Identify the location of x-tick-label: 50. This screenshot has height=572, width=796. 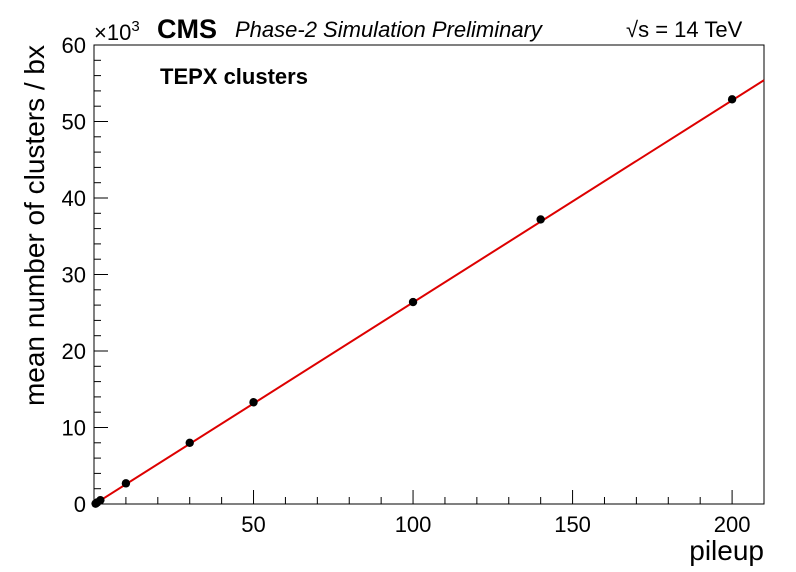
(253, 524).